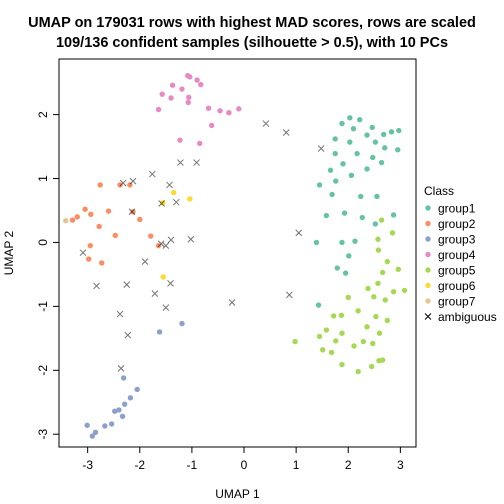  What do you see at coordinates (428, 239) in the screenshot?
I see `legend-symbol-group3` at bounding box center [428, 239].